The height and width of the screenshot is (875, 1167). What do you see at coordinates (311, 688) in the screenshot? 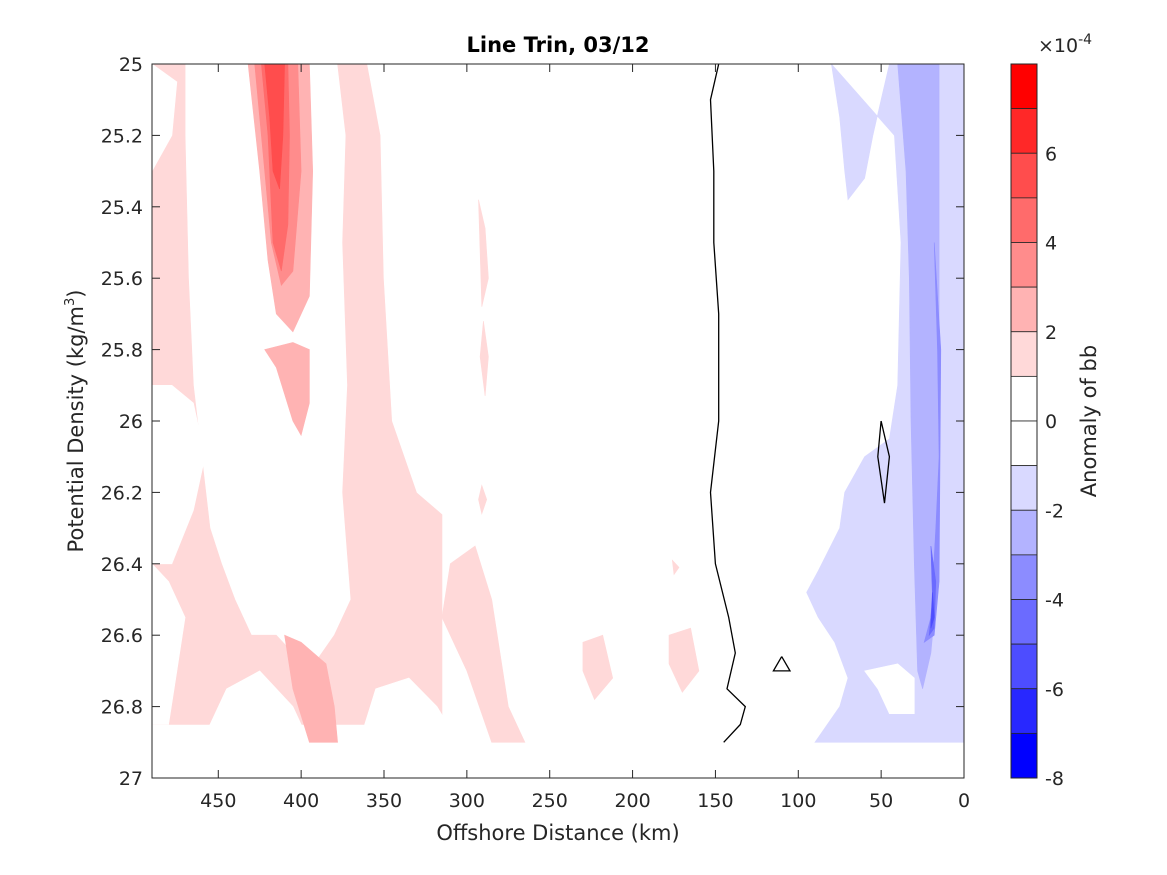
I see `contour-region-positive-south-level2` at bounding box center [311, 688].